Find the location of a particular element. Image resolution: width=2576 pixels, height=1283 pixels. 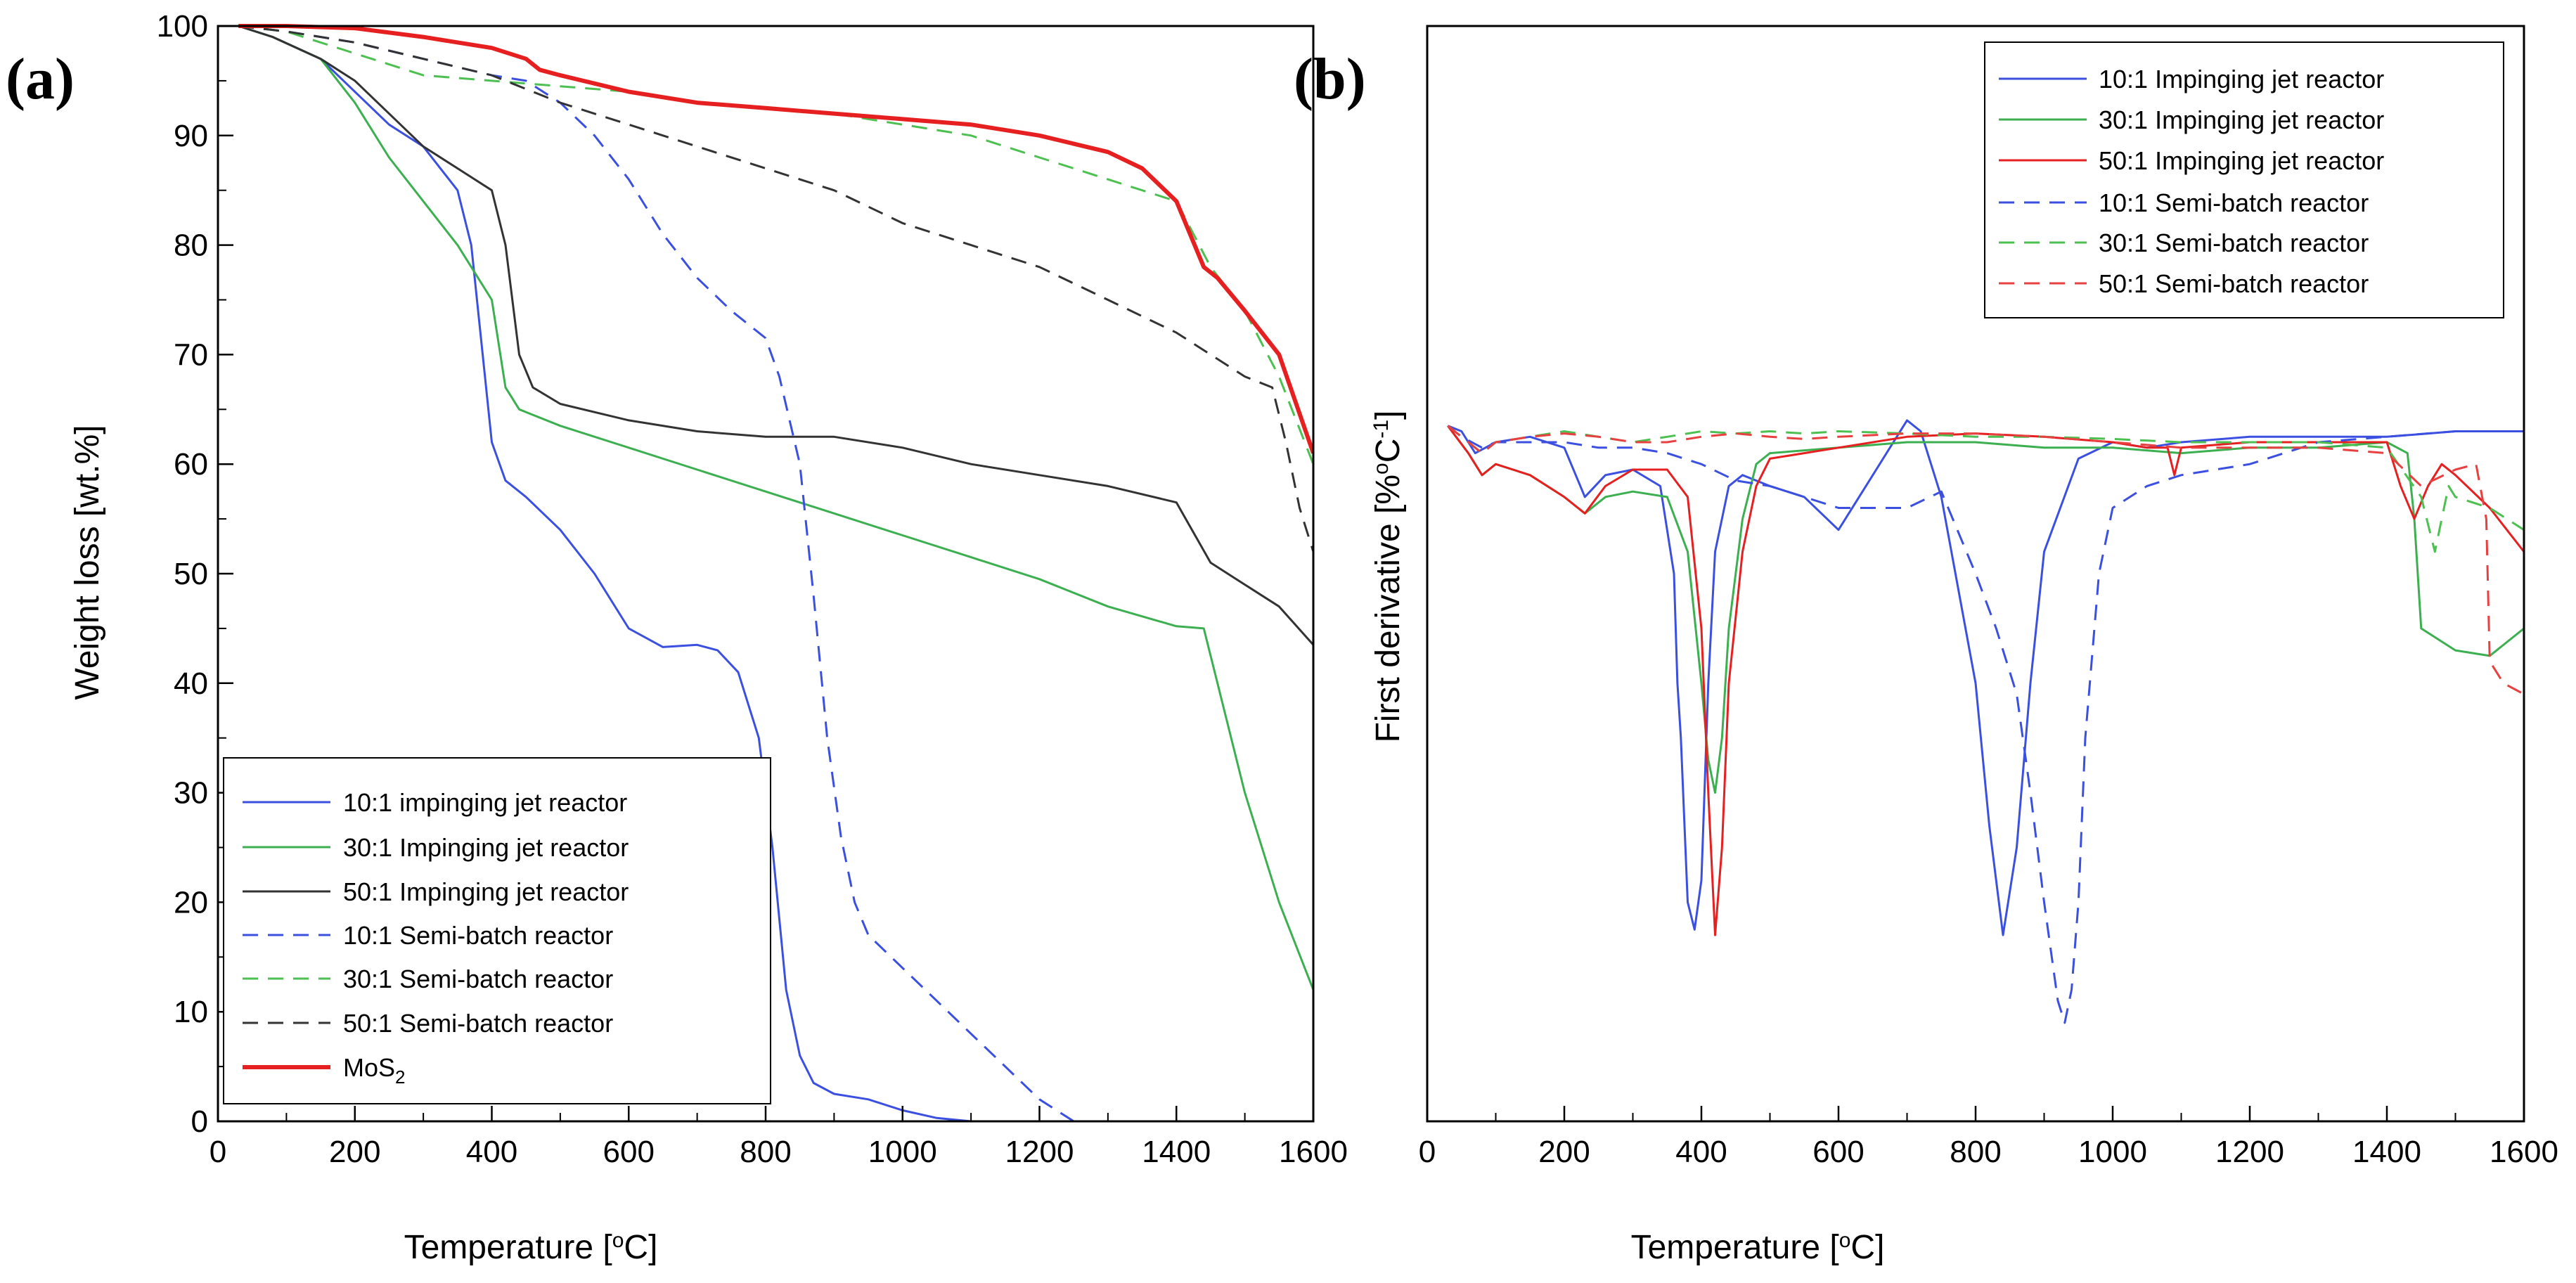

legend-label-b-0: 10:1 Impinging jet reactor is located at coordinates (2241, 79).